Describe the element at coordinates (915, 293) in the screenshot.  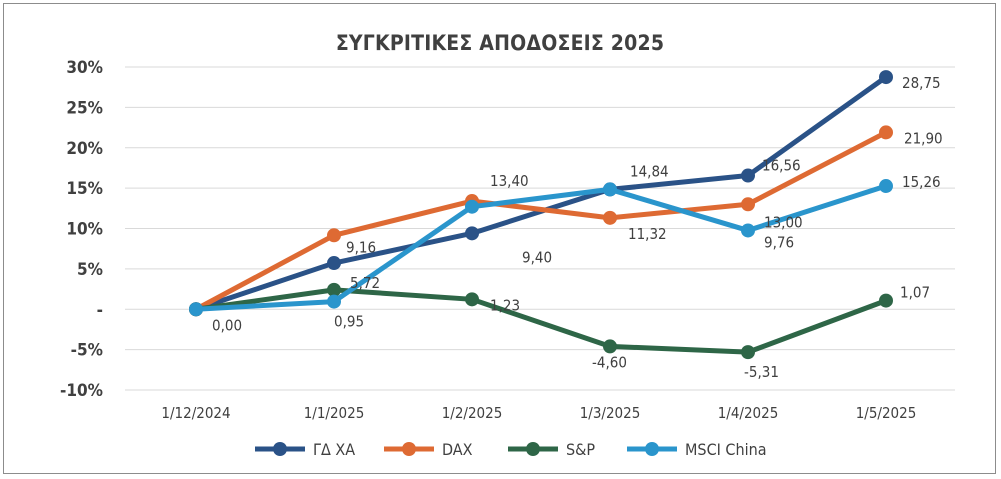
I see `data-label: 1,07` at that location.